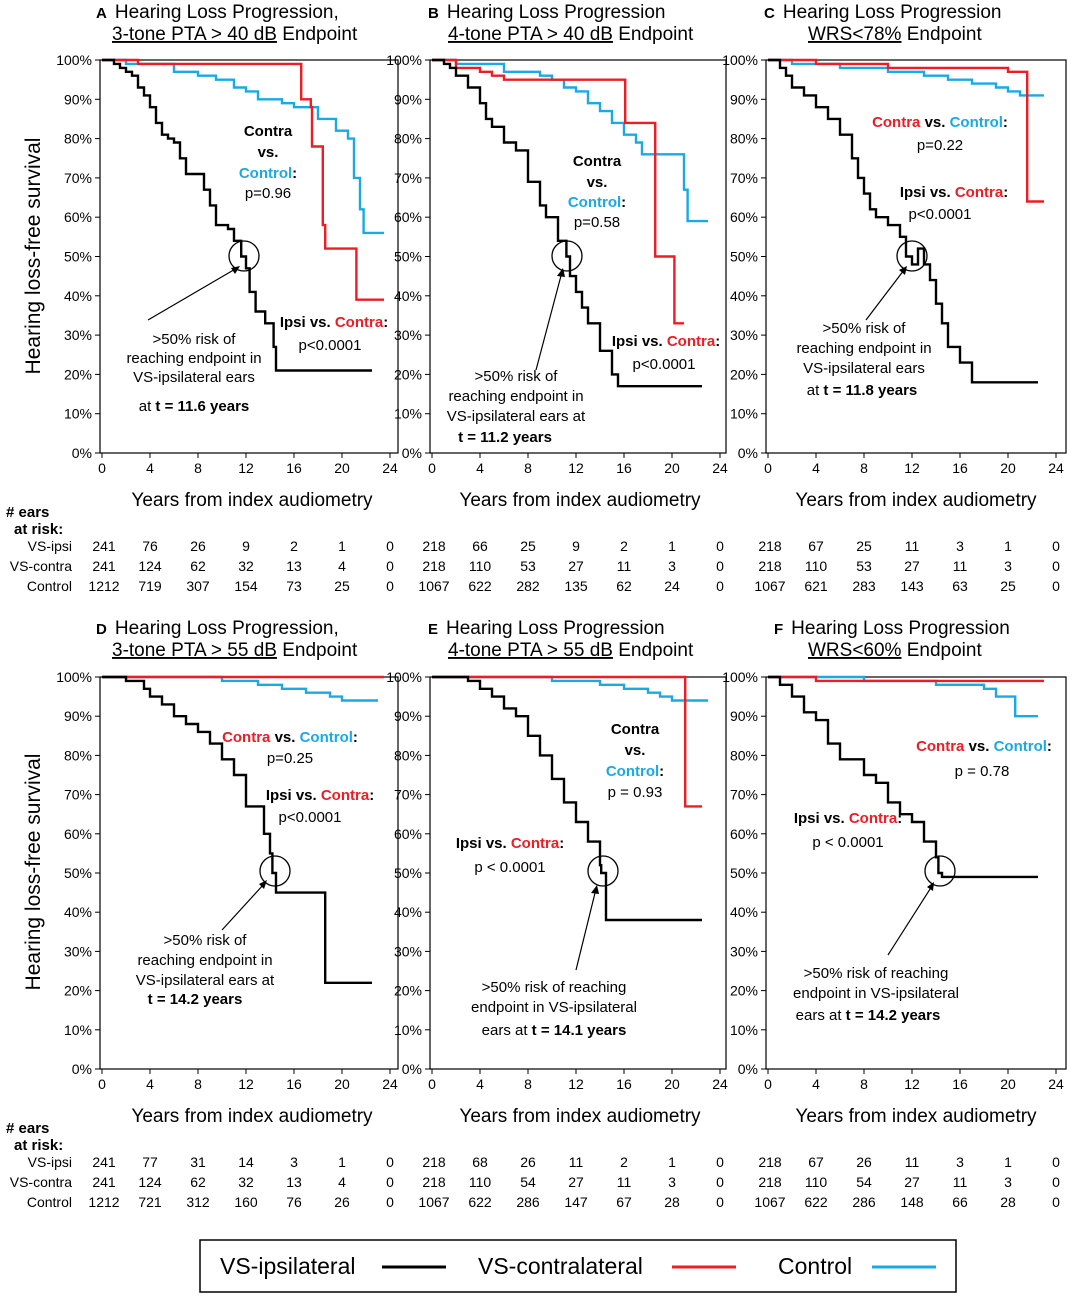 Image resolution: width=1074 pixels, height=1298 pixels. Describe the element at coordinates (243, 907) in the screenshot. I see `panel-d-arrow` at that location.